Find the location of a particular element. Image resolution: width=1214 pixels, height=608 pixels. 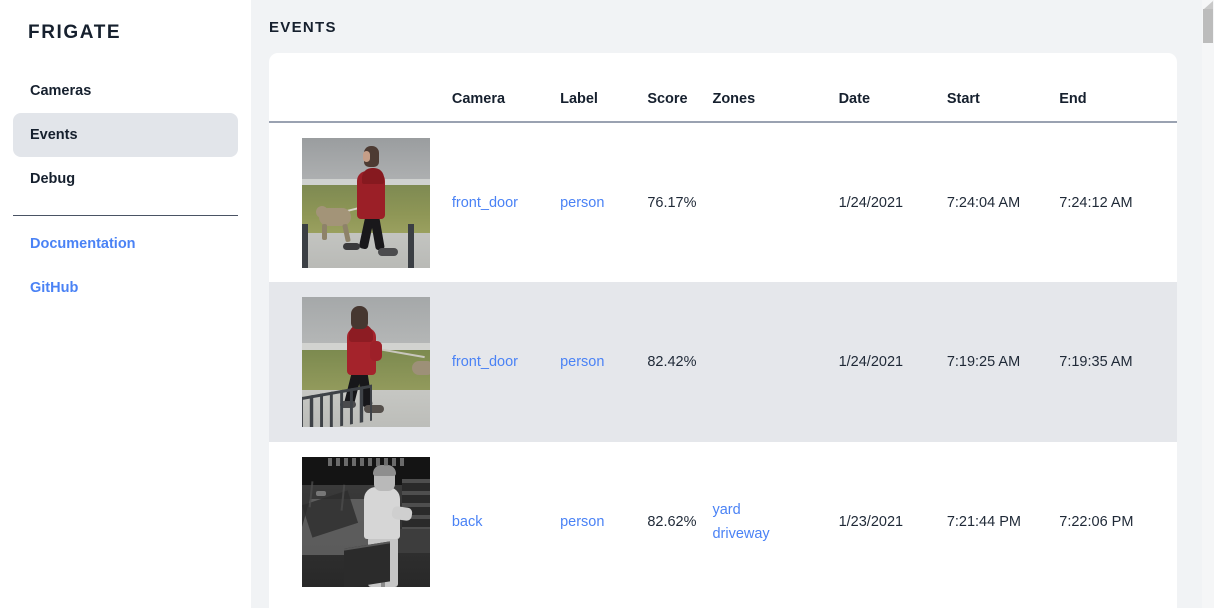

event-zone-link-driveway: driveway is located at coordinates (741, 534).